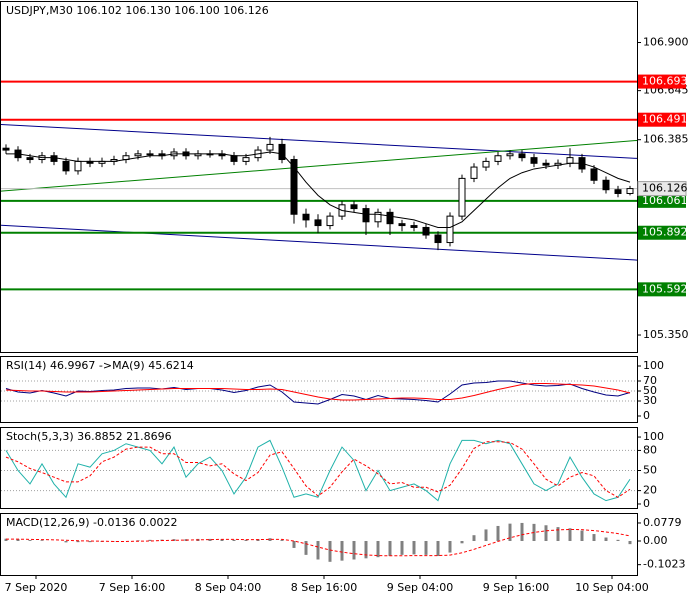 The height and width of the screenshot is (600, 700). Describe the element at coordinates (324, 587) in the screenshot. I see `x-tick-label: 8 Sep 16:00` at that location.